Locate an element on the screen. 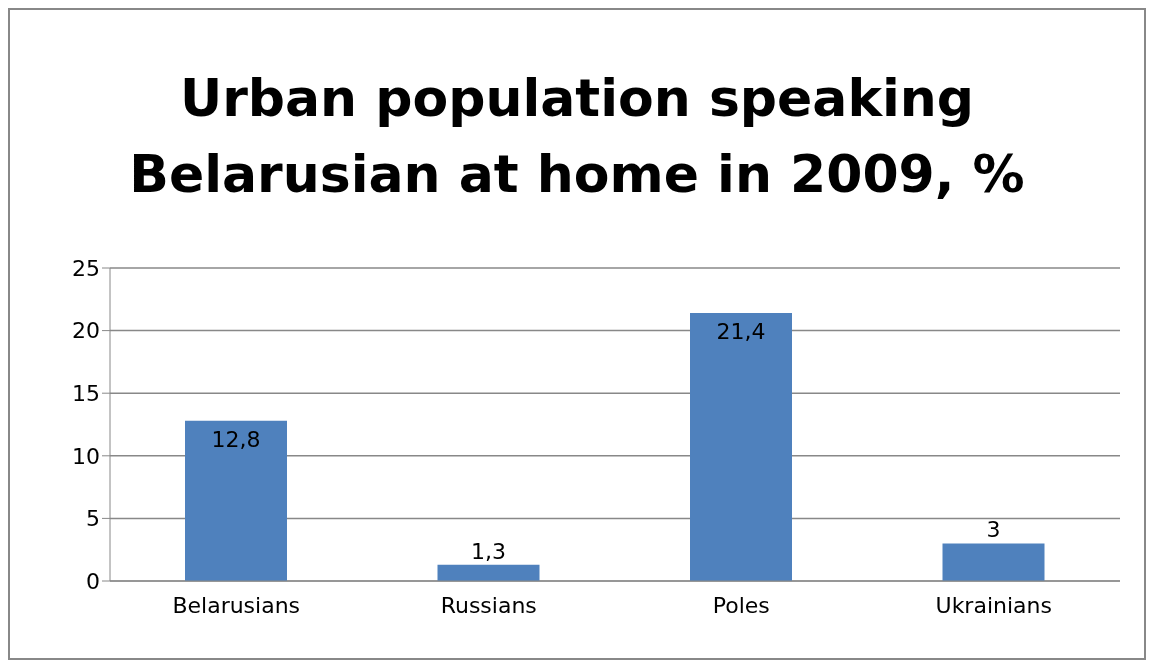 The width and height of the screenshot is (1152, 666). y-tick-label: 15 is located at coordinates (86, 394).